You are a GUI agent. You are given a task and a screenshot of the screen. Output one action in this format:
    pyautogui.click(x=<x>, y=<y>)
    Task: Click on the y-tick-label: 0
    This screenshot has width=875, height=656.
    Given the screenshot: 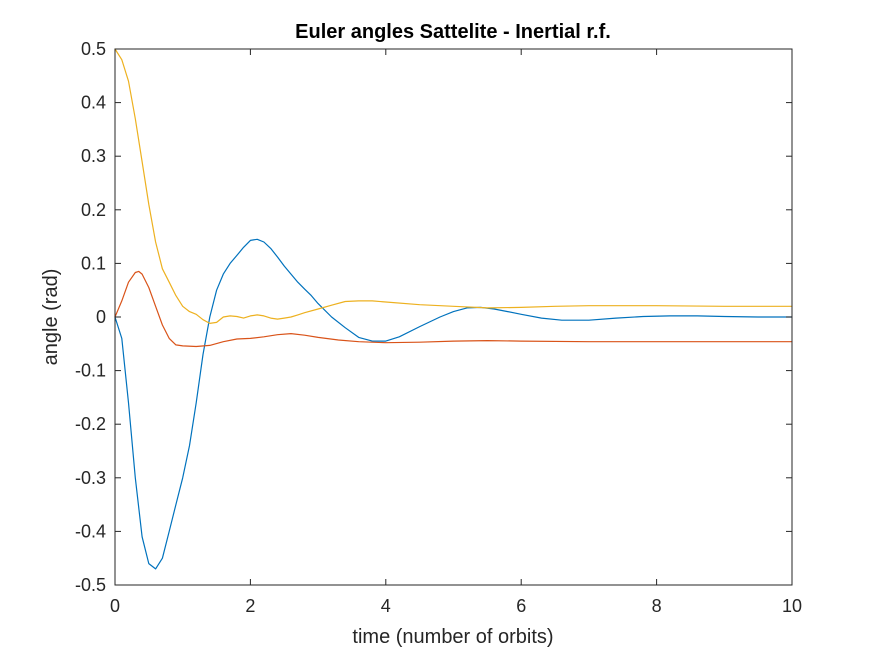 What is the action you would take?
    pyautogui.click(x=101, y=317)
    